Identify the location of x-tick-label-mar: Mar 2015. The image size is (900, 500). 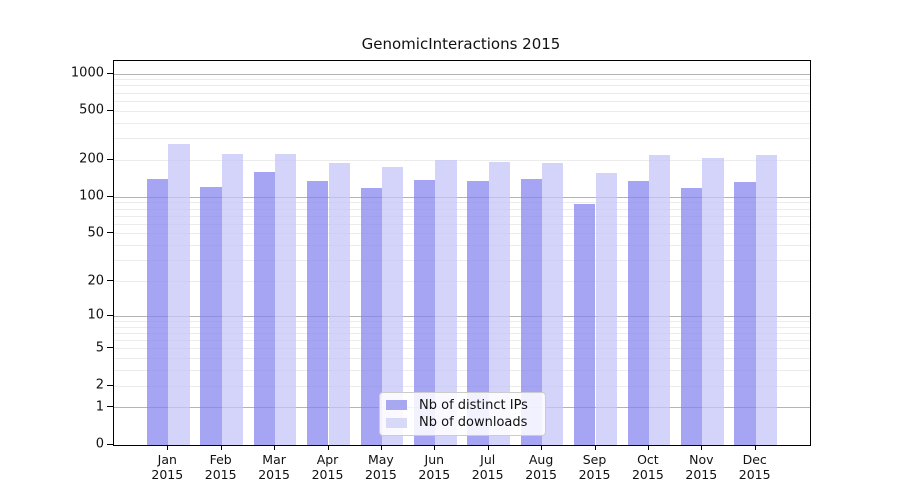
(274, 467).